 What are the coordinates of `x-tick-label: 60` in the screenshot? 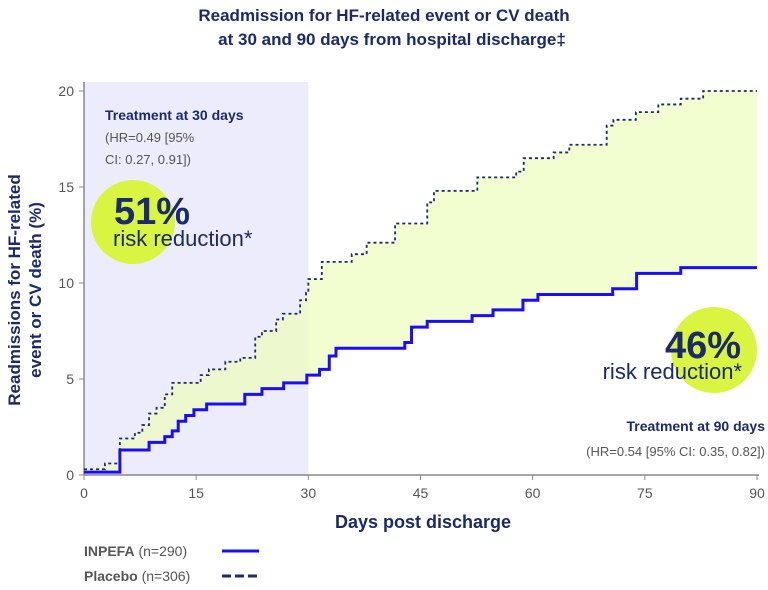 It's located at (533, 493).